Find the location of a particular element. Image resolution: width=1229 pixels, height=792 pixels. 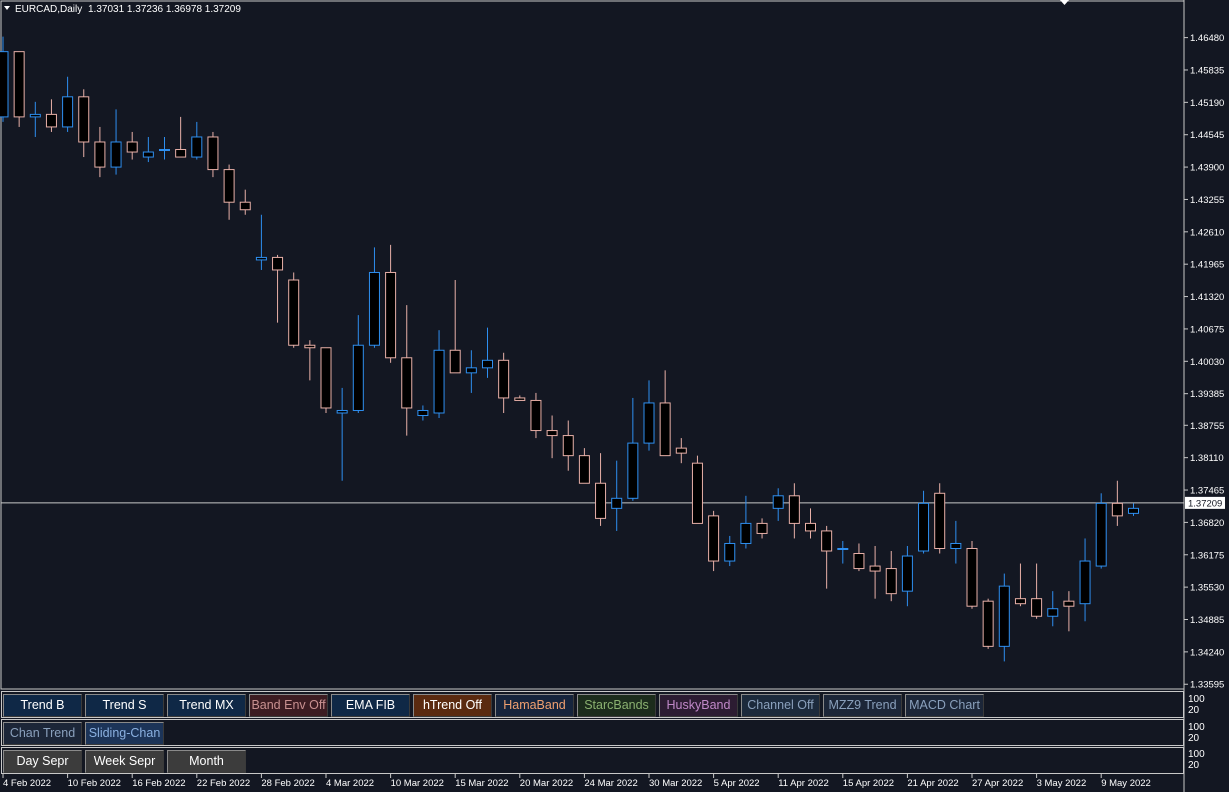

price-tick-label: 1.40675 is located at coordinates (1207, 329).